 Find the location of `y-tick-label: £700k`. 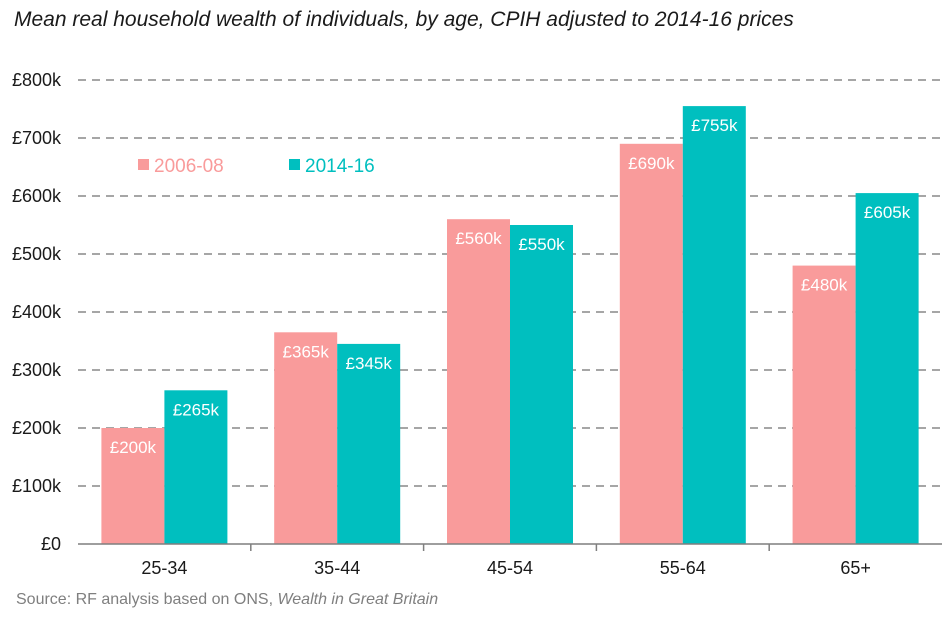

y-tick-label: £700k is located at coordinates (37, 138).